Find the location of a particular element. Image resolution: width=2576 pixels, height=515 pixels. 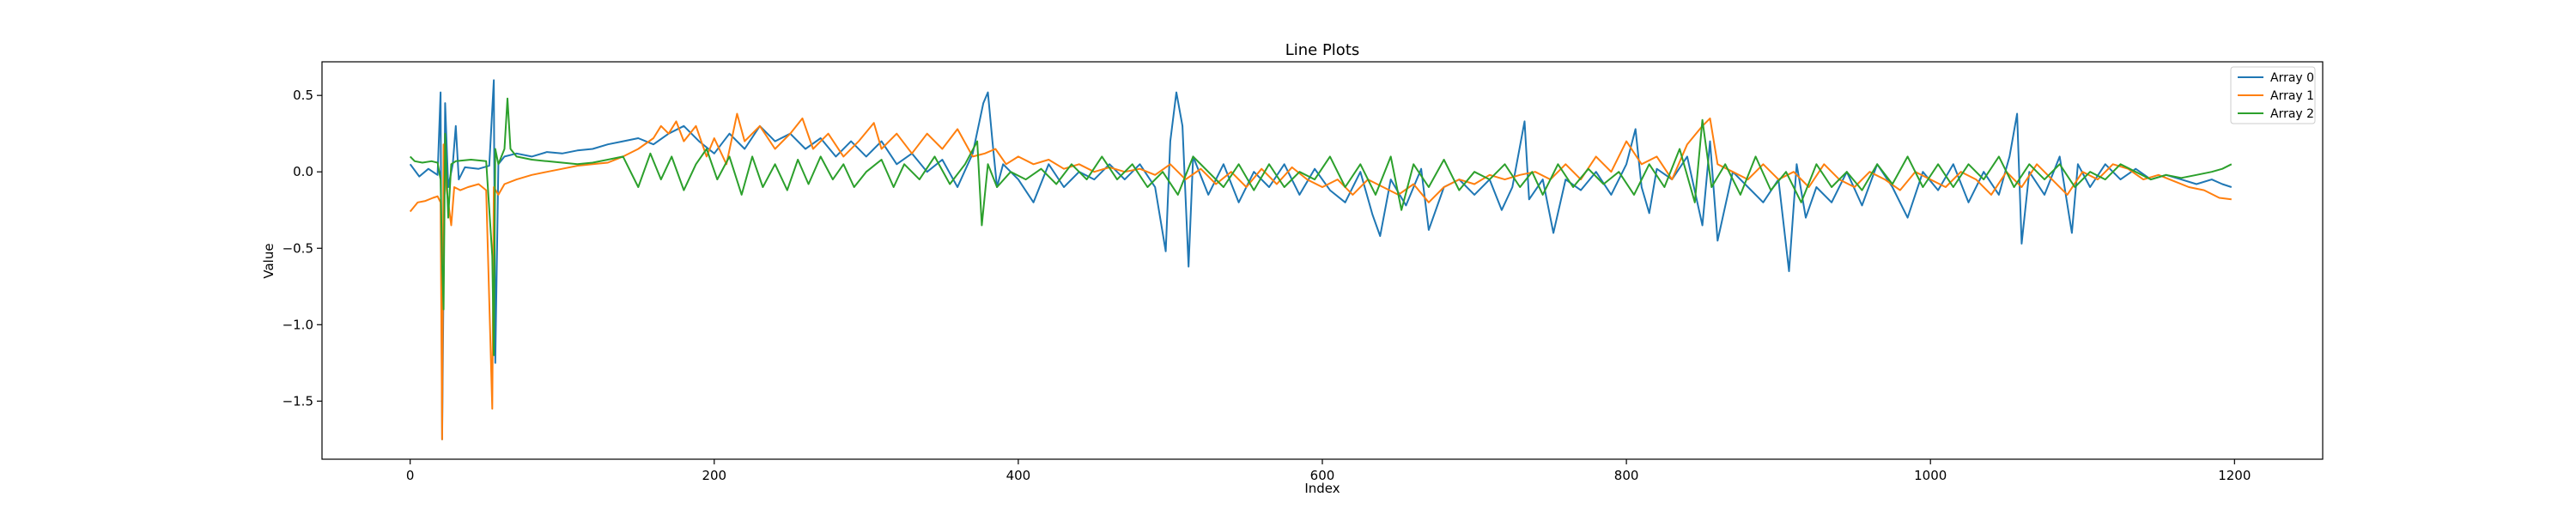

x-axis-label: Index is located at coordinates (1322, 488).